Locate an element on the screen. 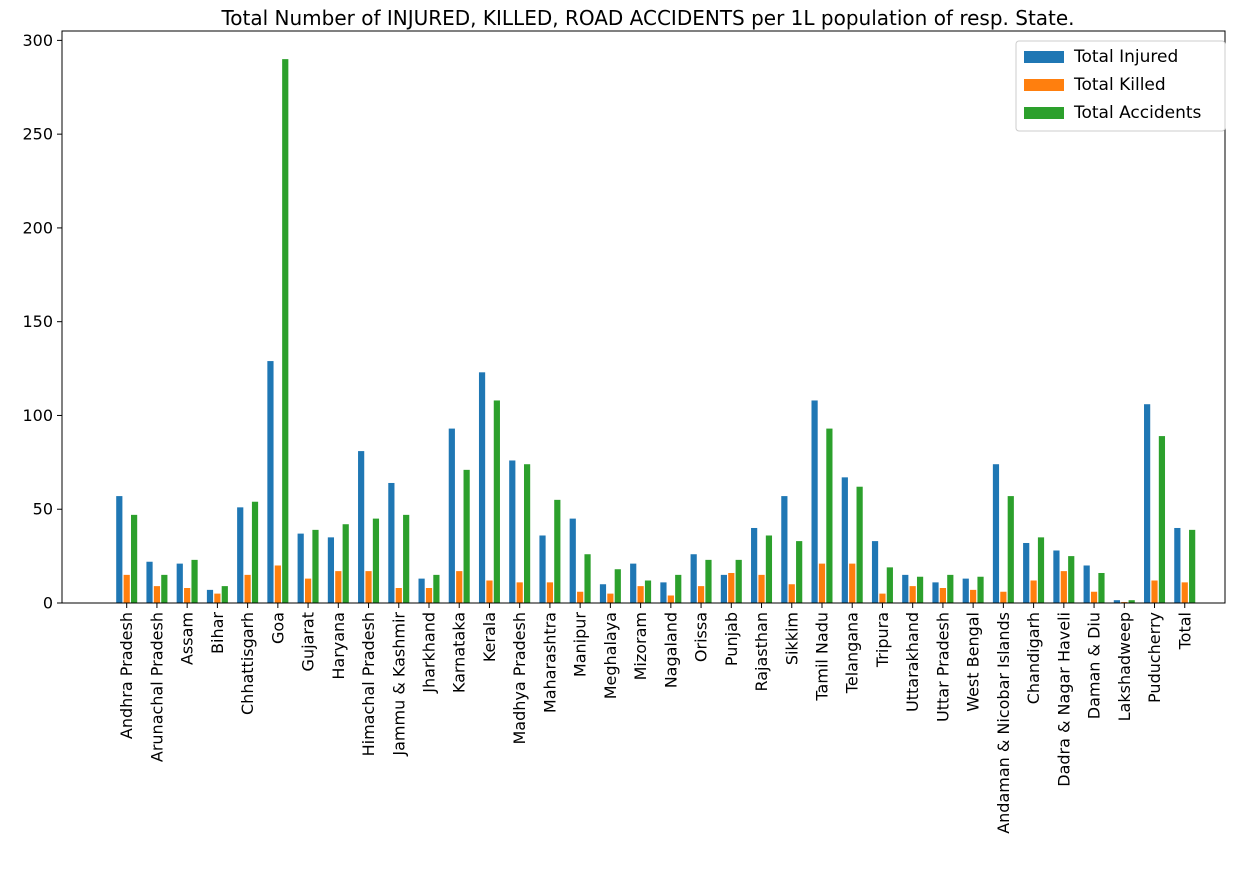 This screenshot has width=1254, height=885. x-tick-label: Puducherry is located at coordinates (1154, 657).